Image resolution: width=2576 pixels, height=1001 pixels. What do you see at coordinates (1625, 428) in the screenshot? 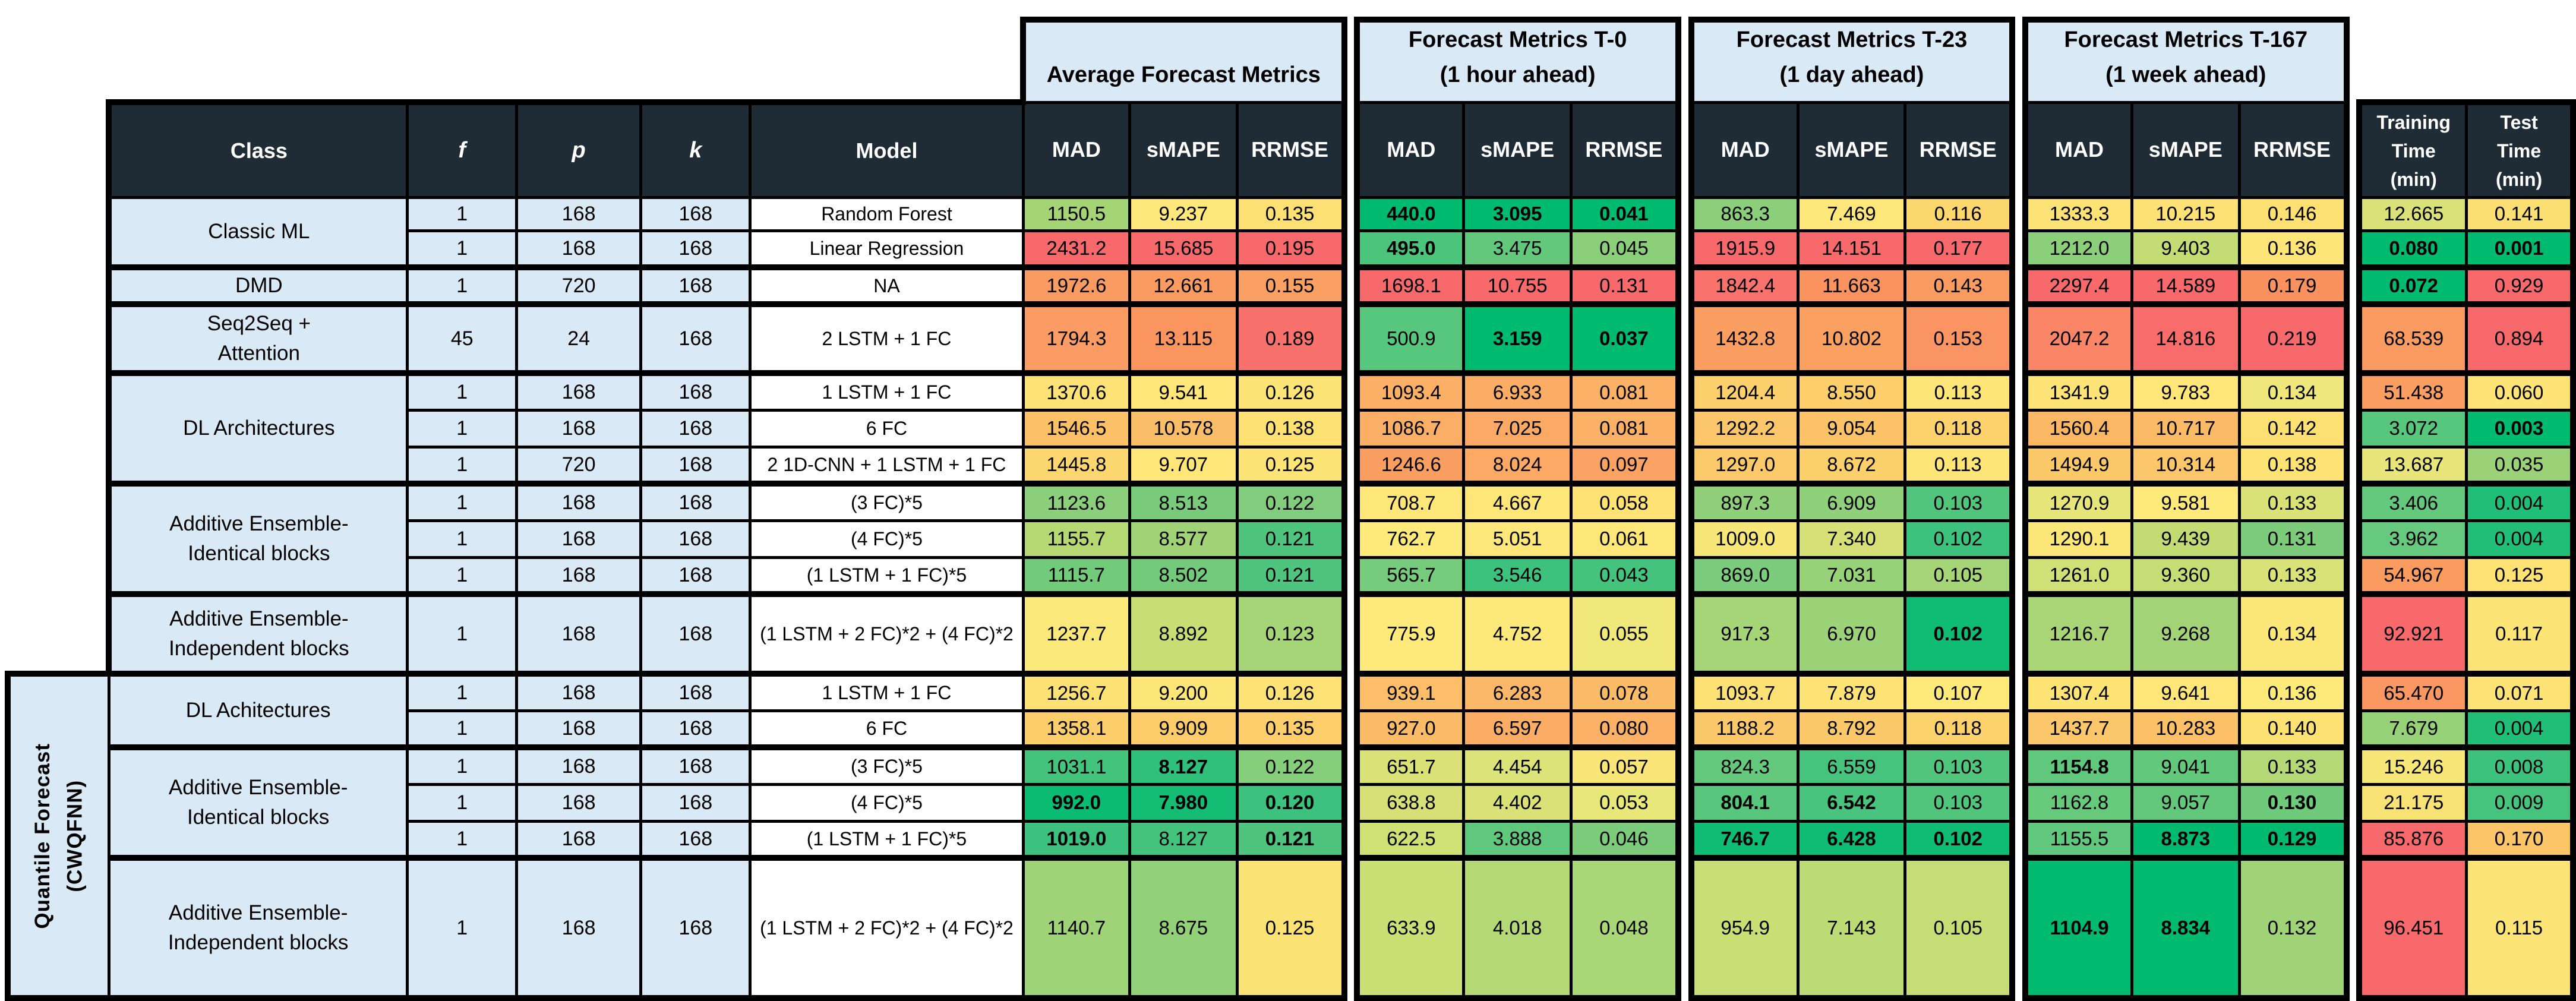
I see `metric-cell: 0.081` at bounding box center [1625, 428].